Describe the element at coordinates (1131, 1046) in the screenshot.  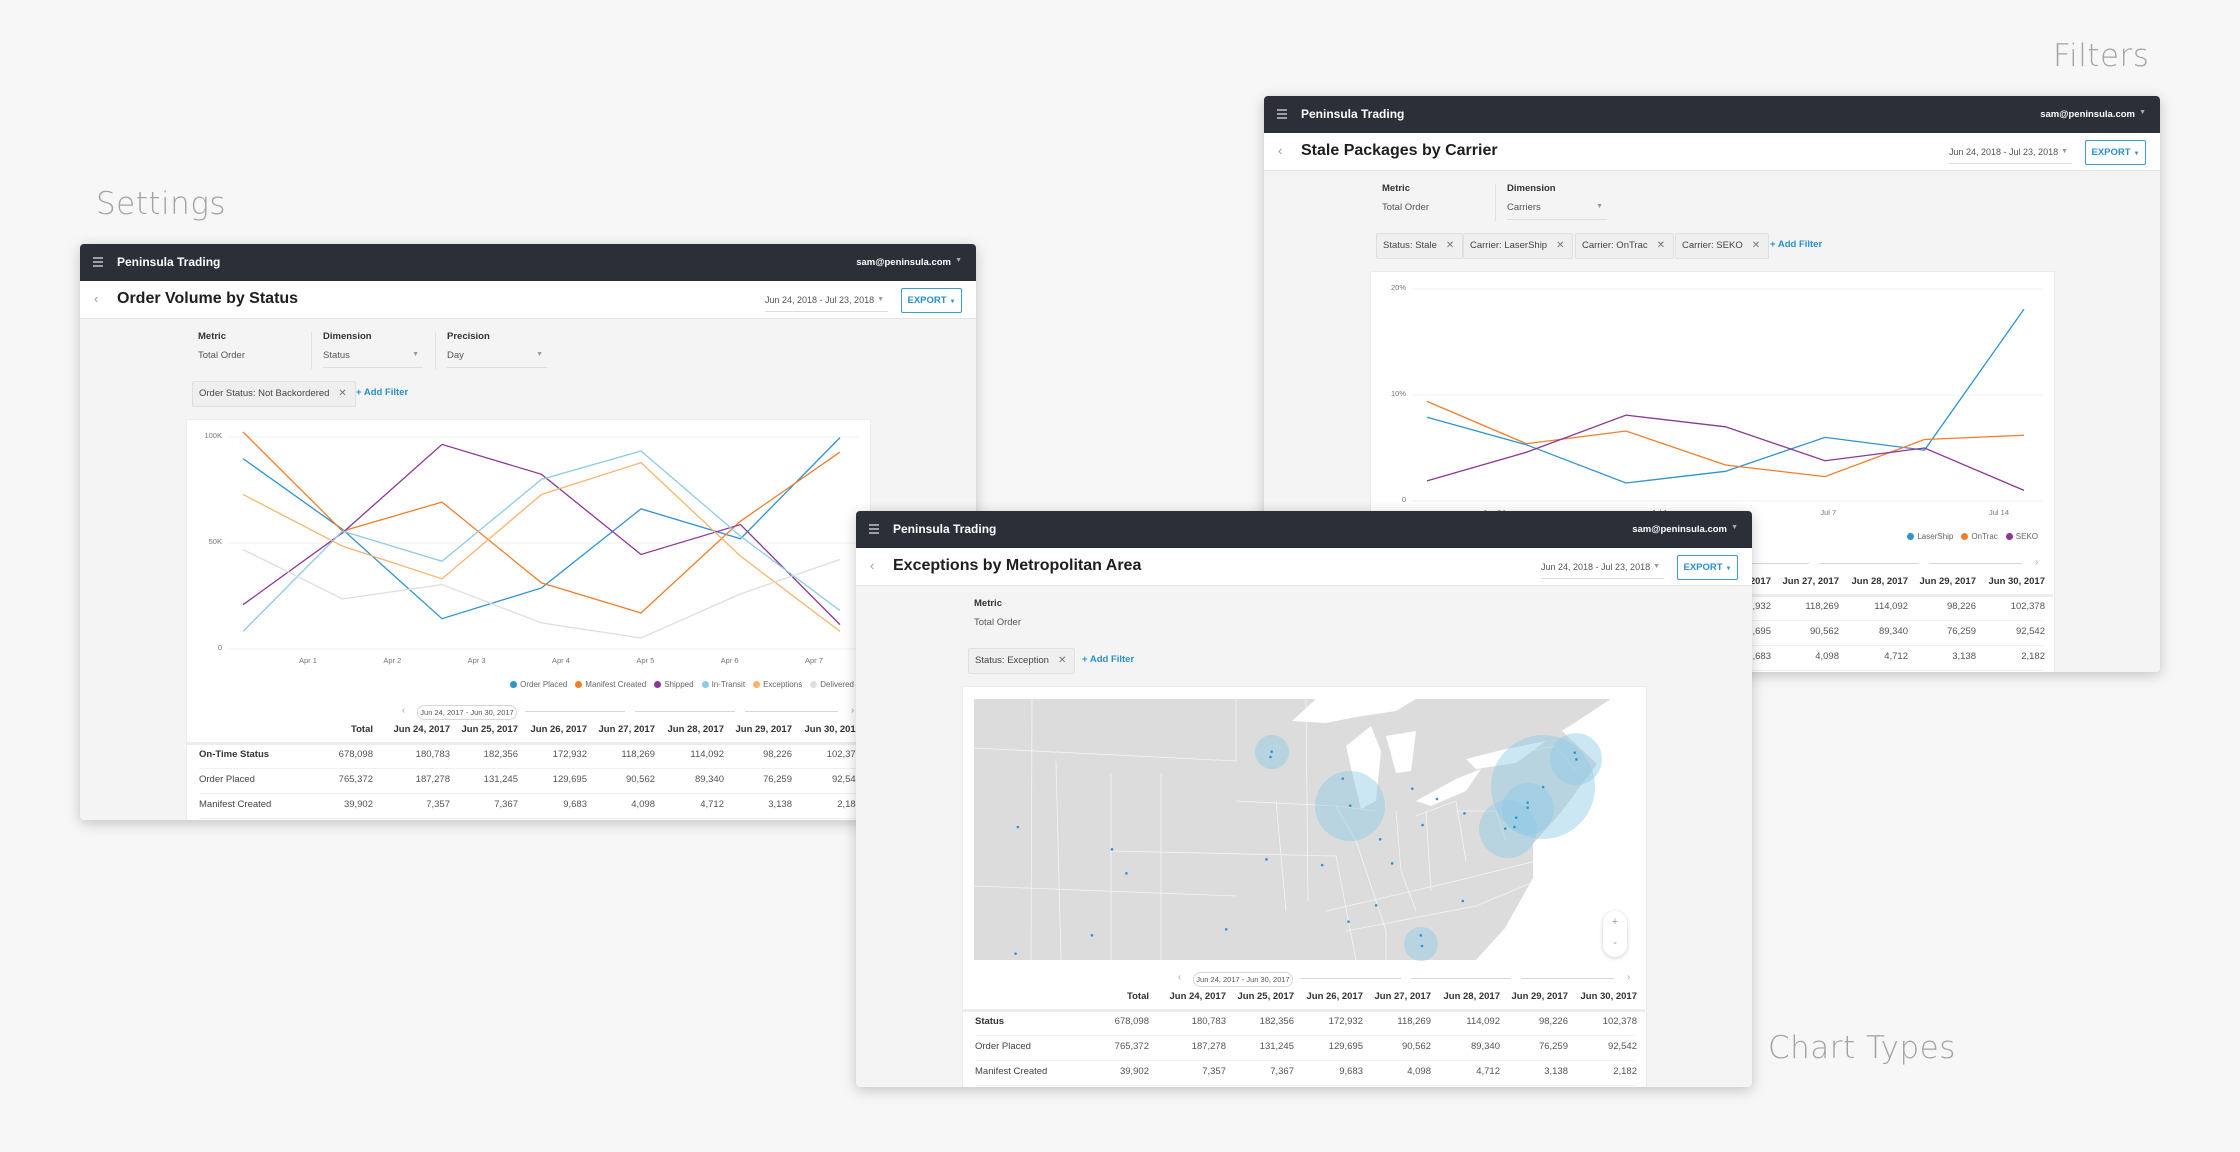
I see `table-cell: 765,372` at that location.